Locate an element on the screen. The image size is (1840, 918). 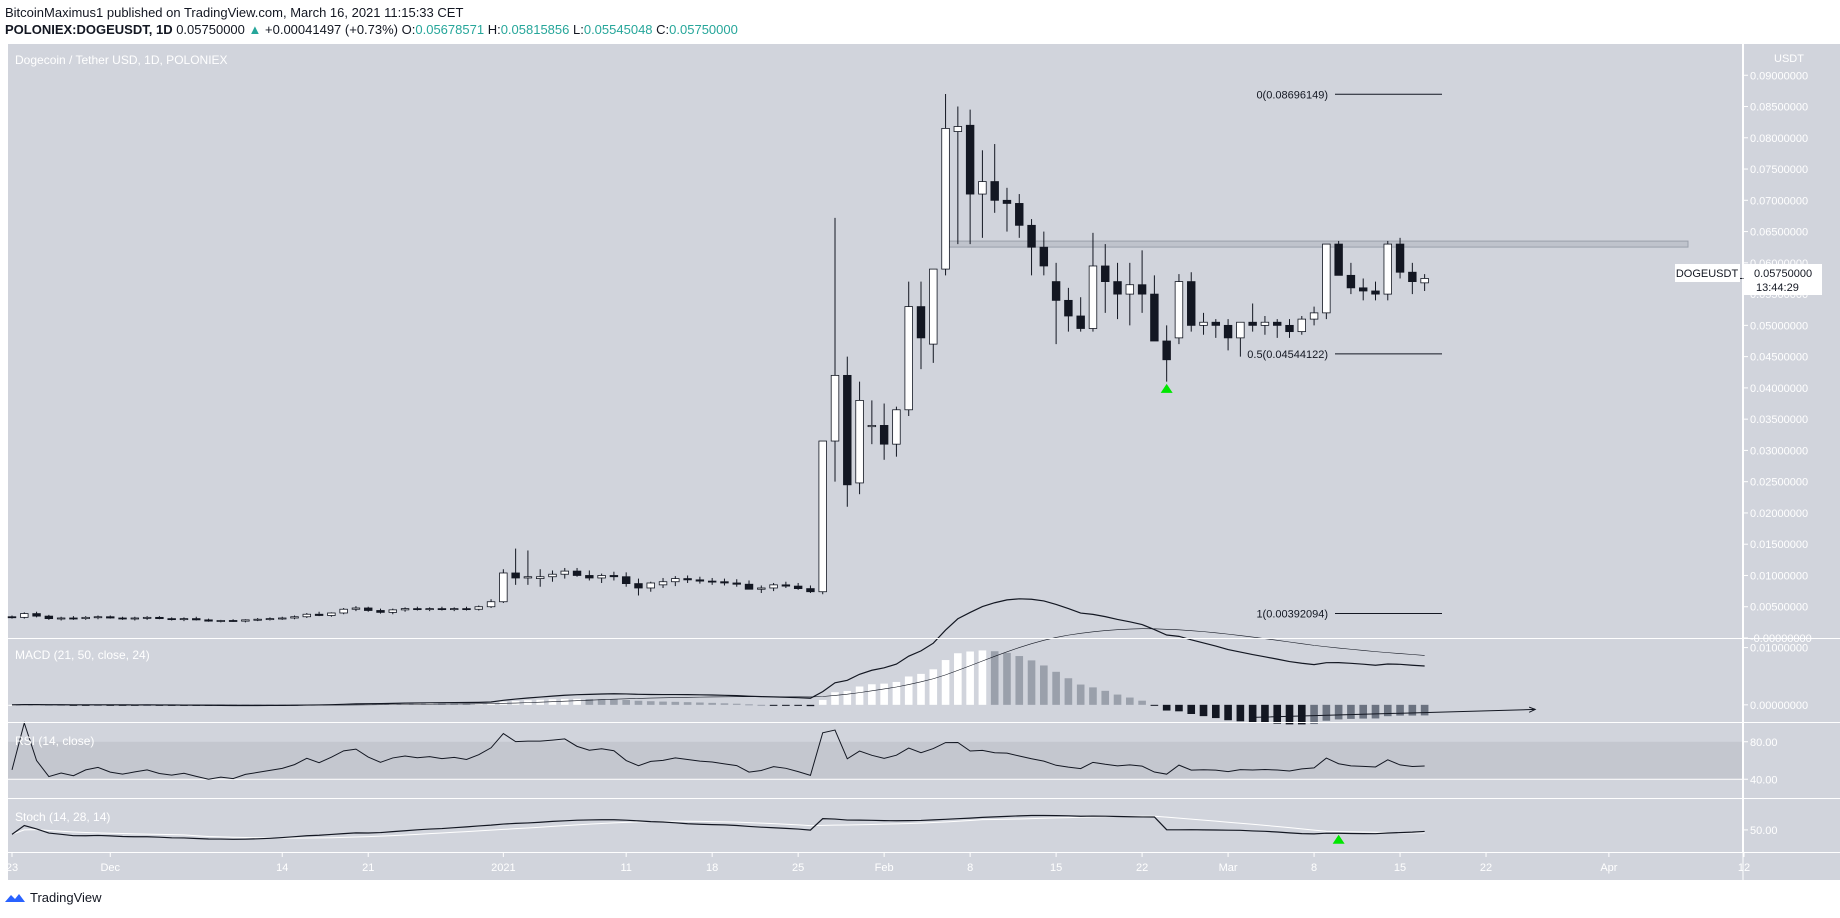
rsi-title: RSI (14, close) is located at coordinates (54, 741).